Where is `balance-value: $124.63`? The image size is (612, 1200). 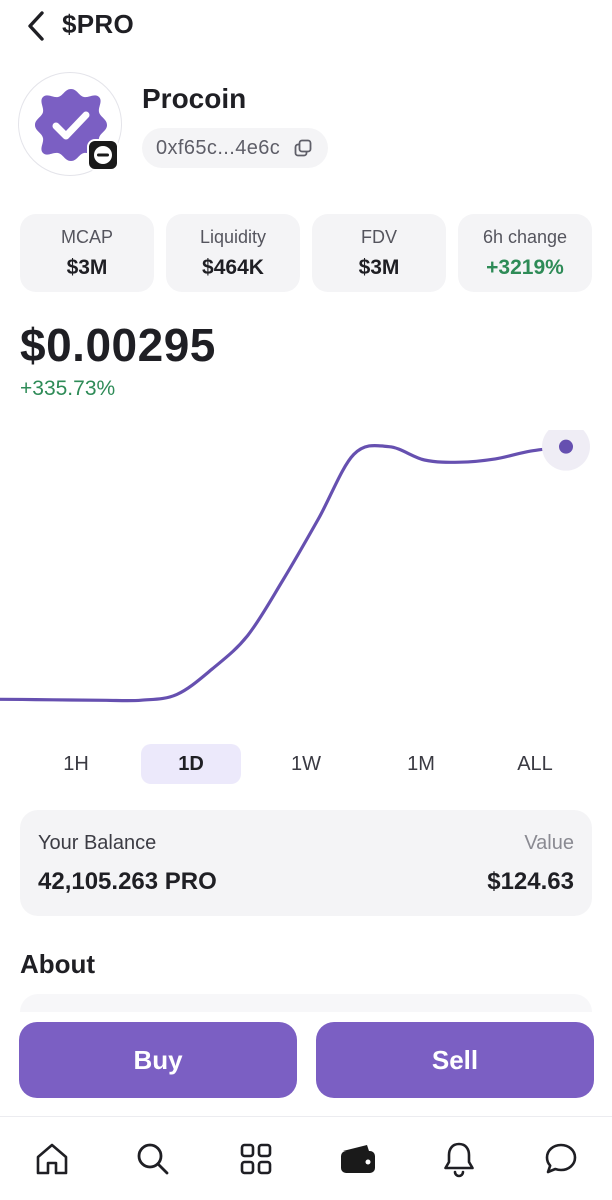 balance-value: $124.63 is located at coordinates (530, 881).